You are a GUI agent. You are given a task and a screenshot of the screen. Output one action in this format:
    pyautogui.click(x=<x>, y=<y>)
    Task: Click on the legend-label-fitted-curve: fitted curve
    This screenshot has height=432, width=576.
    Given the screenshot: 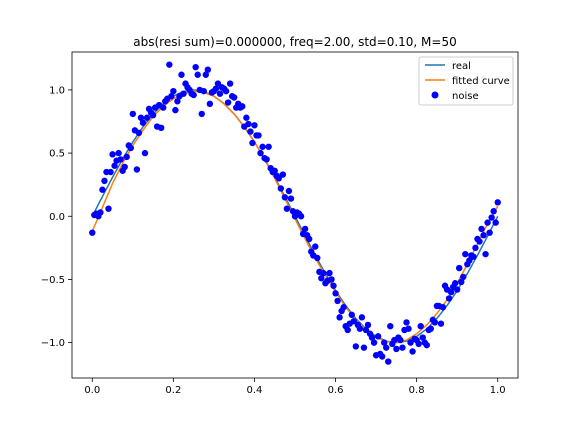 What is the action you would take?
    pyautogui.click(x=481, y=81)
    